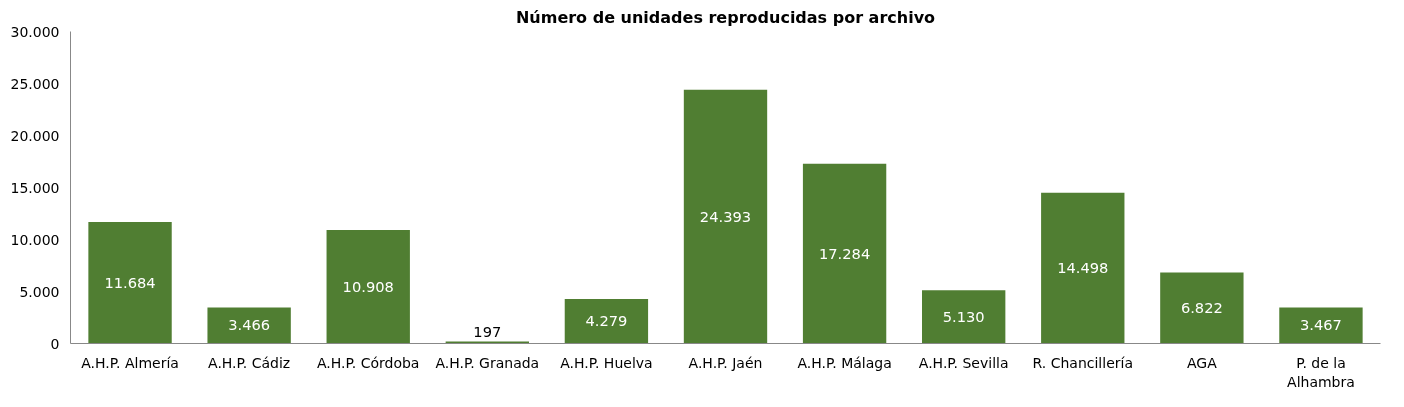 This screenshot has width=1404, height=407. What do you see at coordinates (1202, 362) in the screenshot?
I see `x-tick-label: AGA` at bounding box center [1202, 362].